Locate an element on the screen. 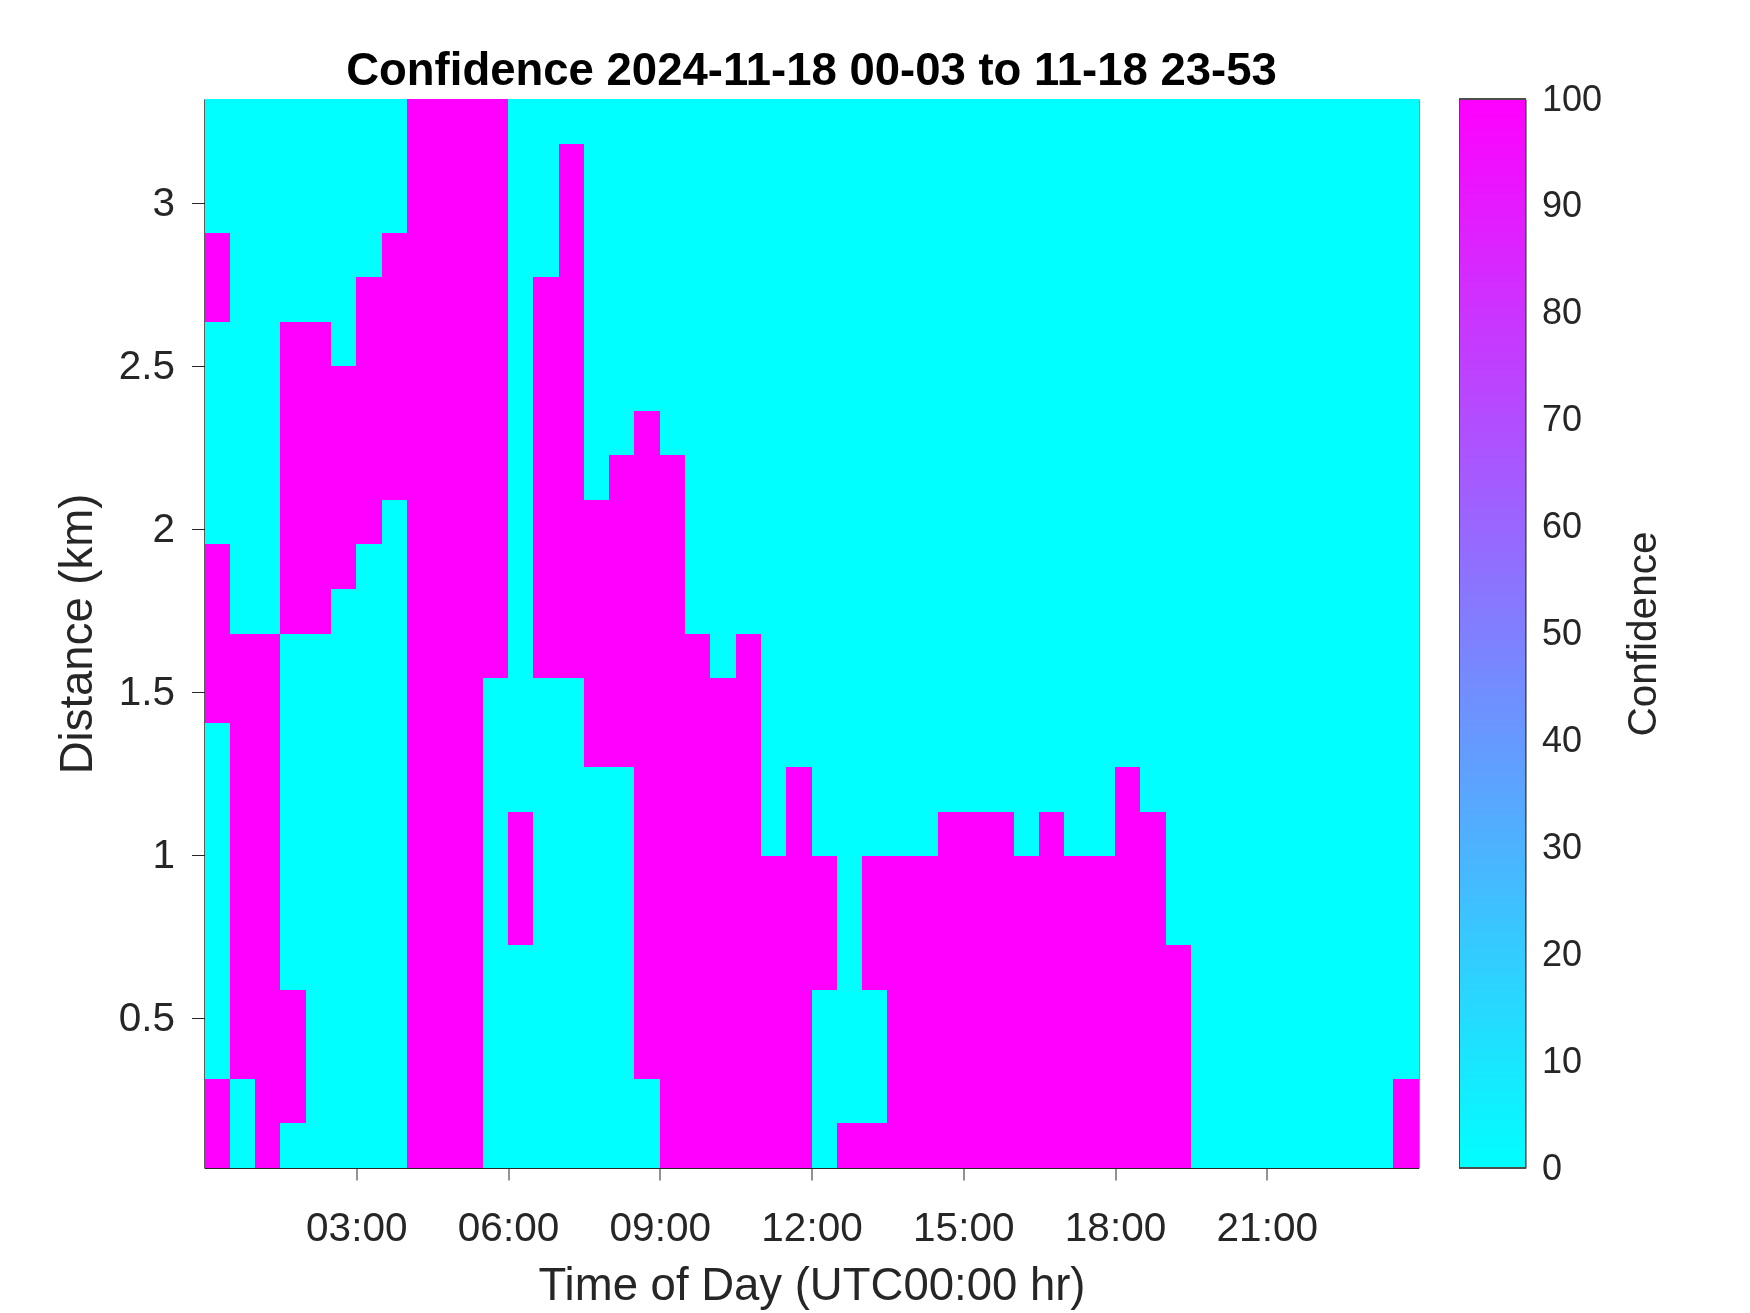 This screenshot has height=1313, width=1750. color-bar-label: 100 is located at coordinates (1572, 98).